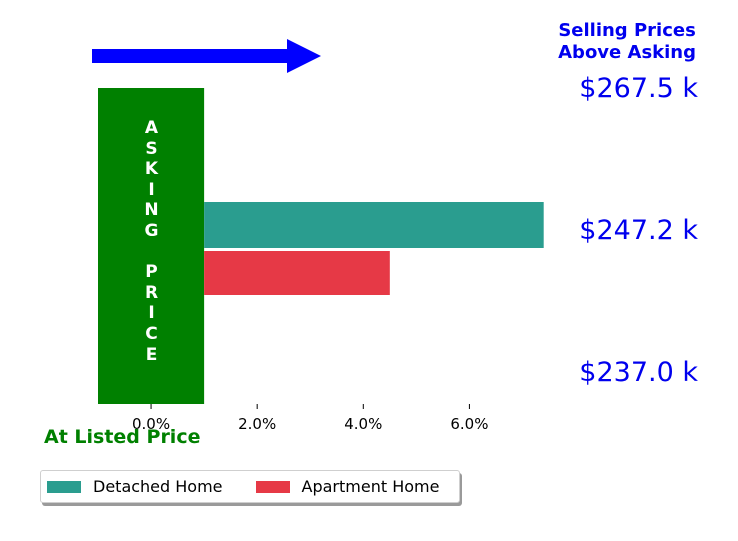 Image resolution: width=738 pixels, height=541 pixels. I want to click on right-arrow-icon, so click(206, 56).